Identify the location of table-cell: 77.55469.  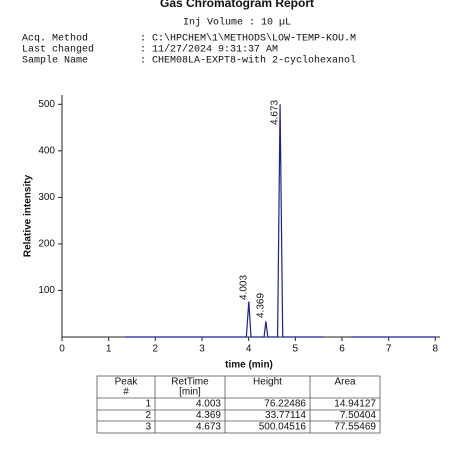
(355, 427).